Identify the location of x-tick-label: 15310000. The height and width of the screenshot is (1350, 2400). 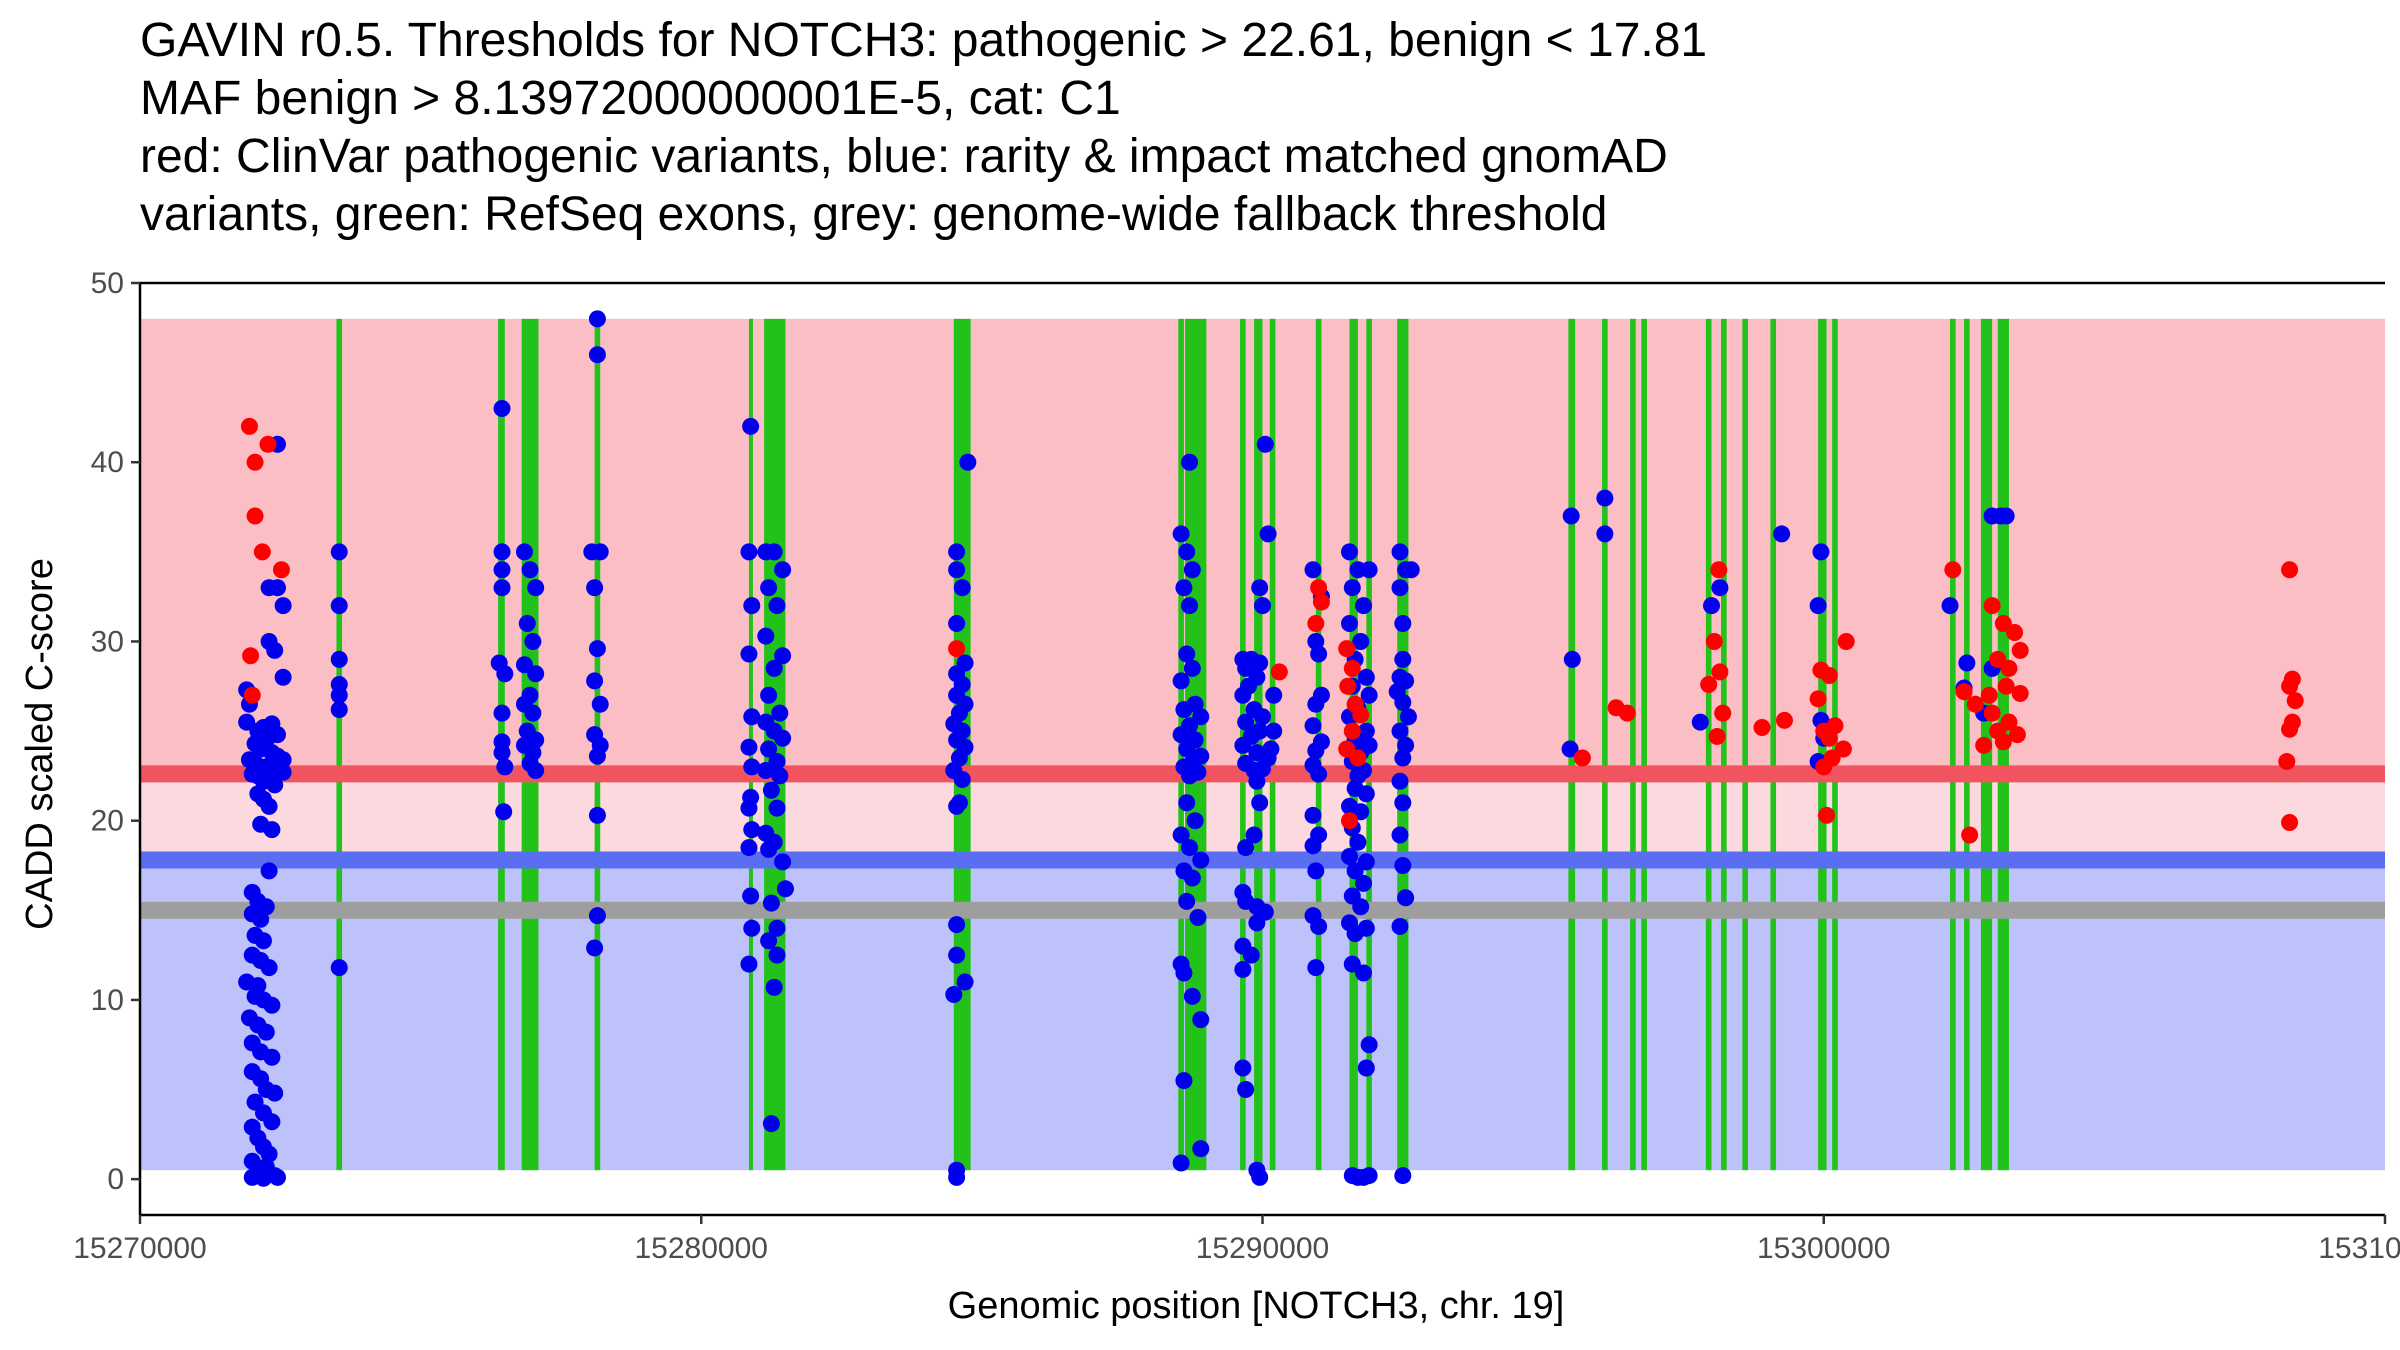
(2359, 1248).